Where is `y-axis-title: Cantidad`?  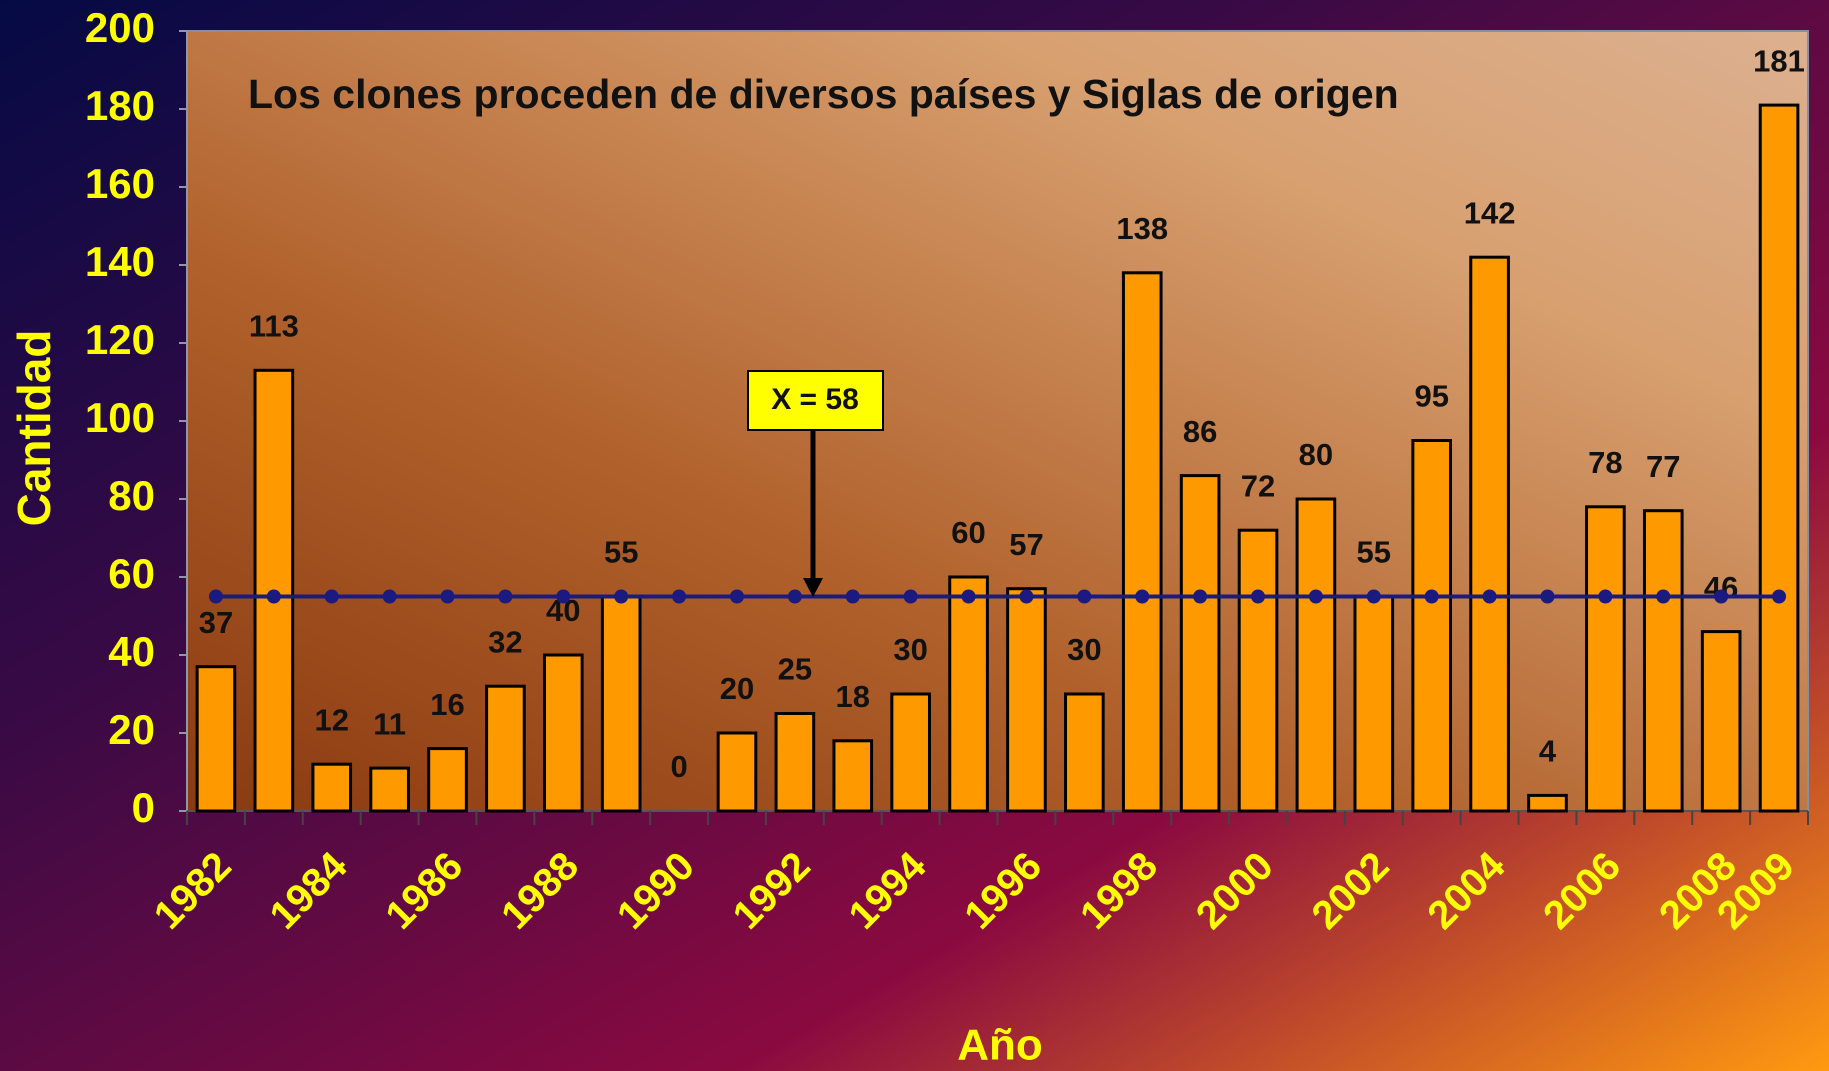
y-axis-title: Cantidad is located at coordinates (34, 428).